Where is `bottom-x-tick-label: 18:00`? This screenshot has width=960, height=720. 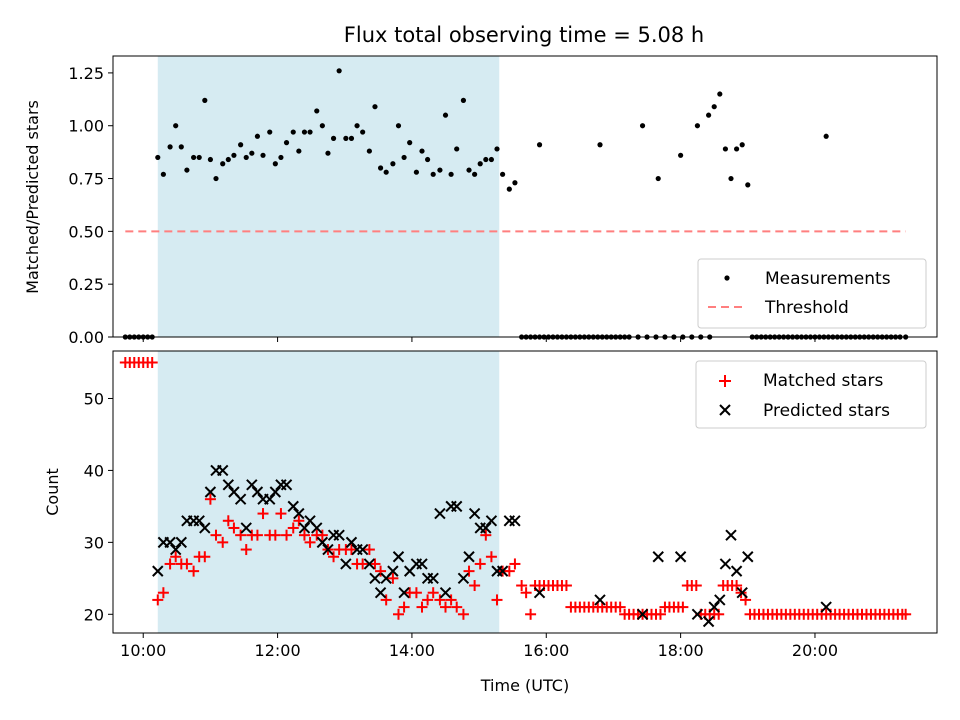 bottom-x-tick-label: 18:00 is located at coordinates (681, 650).